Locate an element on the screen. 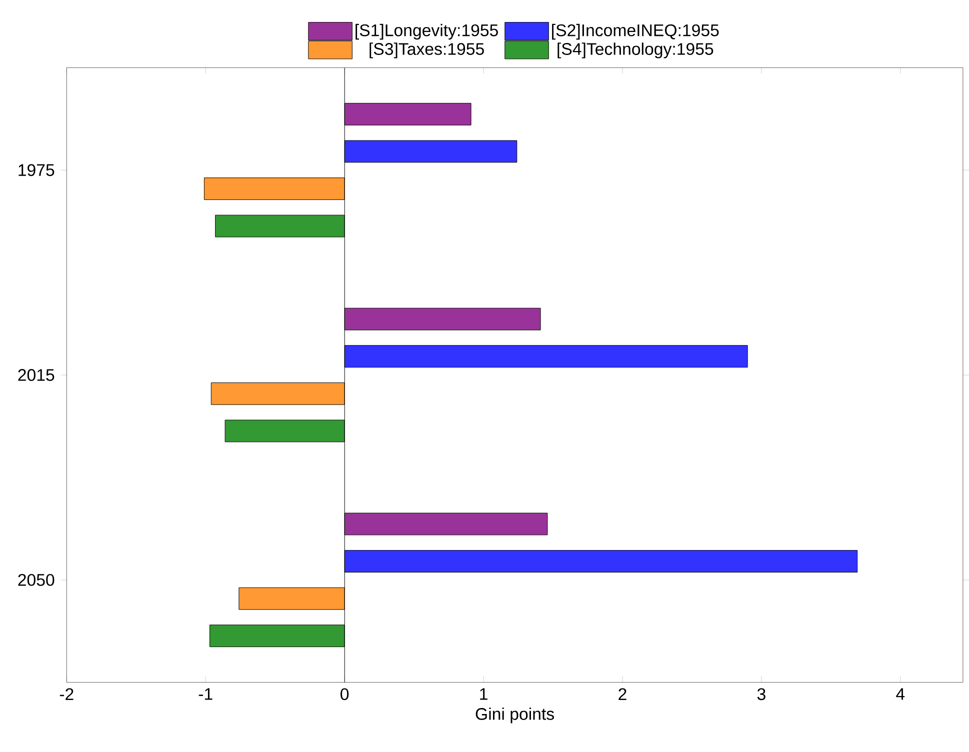  y-tick-label: 2015 is located at coordinates (36, 375).